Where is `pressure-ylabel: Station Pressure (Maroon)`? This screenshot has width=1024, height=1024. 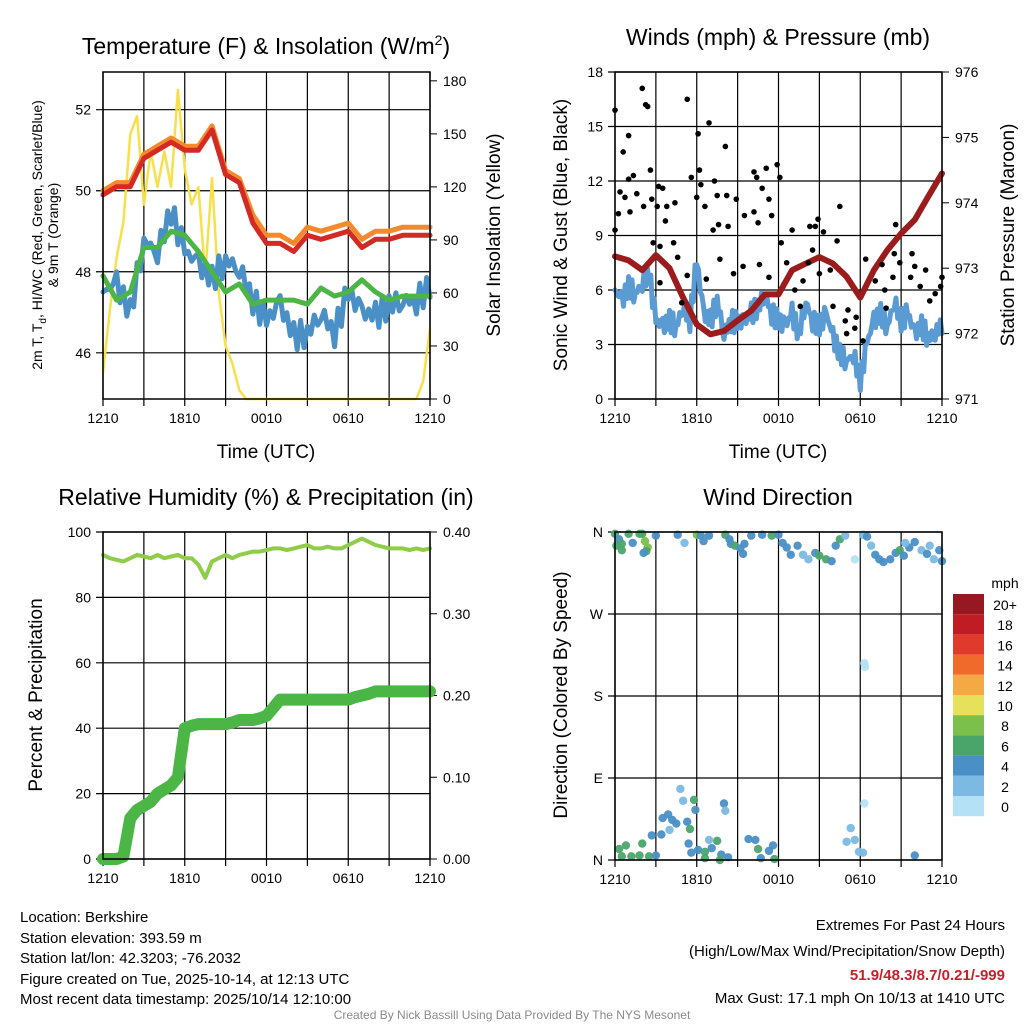 pressure-ylabel: Station Pressure (Maroon) is located at coordinates (1008, 235).